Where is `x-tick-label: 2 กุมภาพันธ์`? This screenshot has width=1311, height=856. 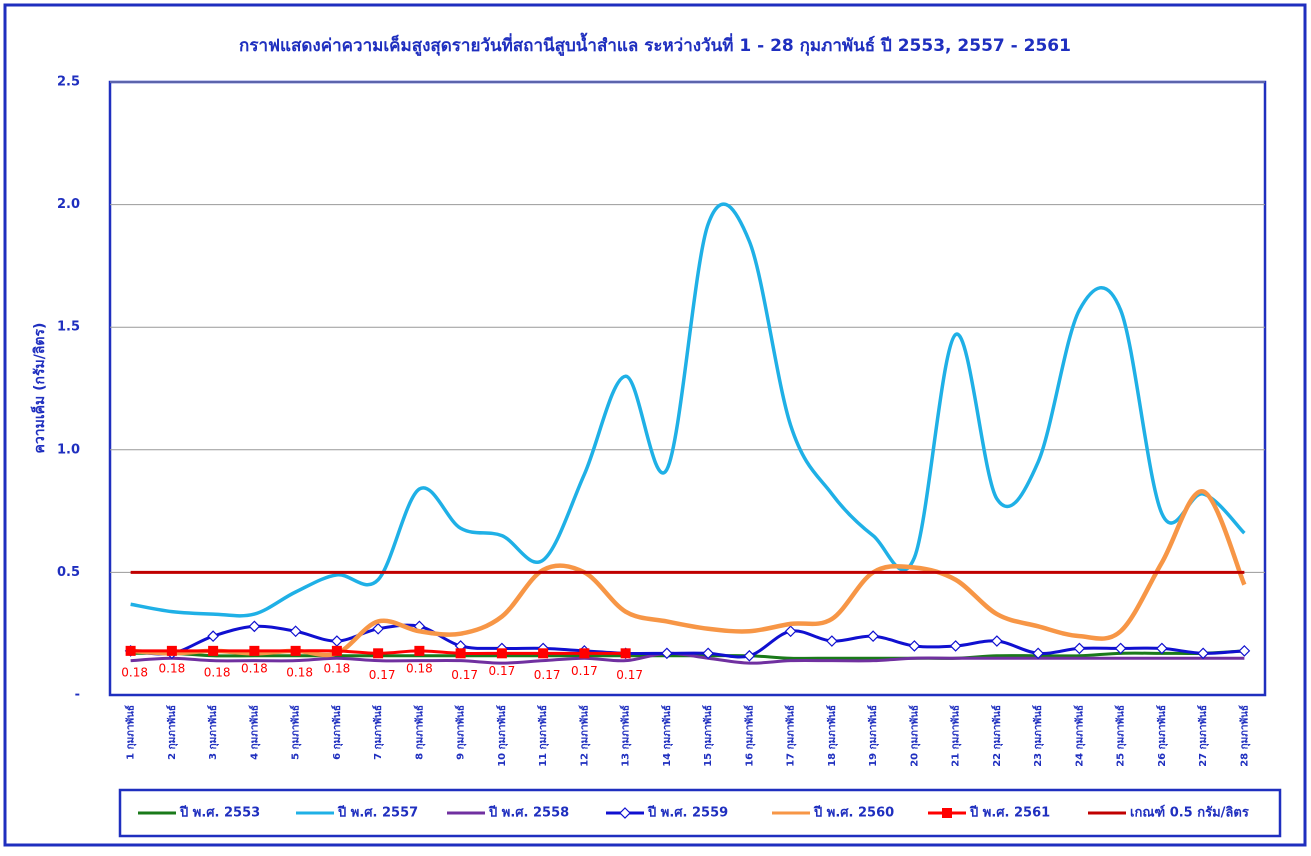 x-tick-label: 2 กุมภาพันธ์ is located at coordinates (172, 732).